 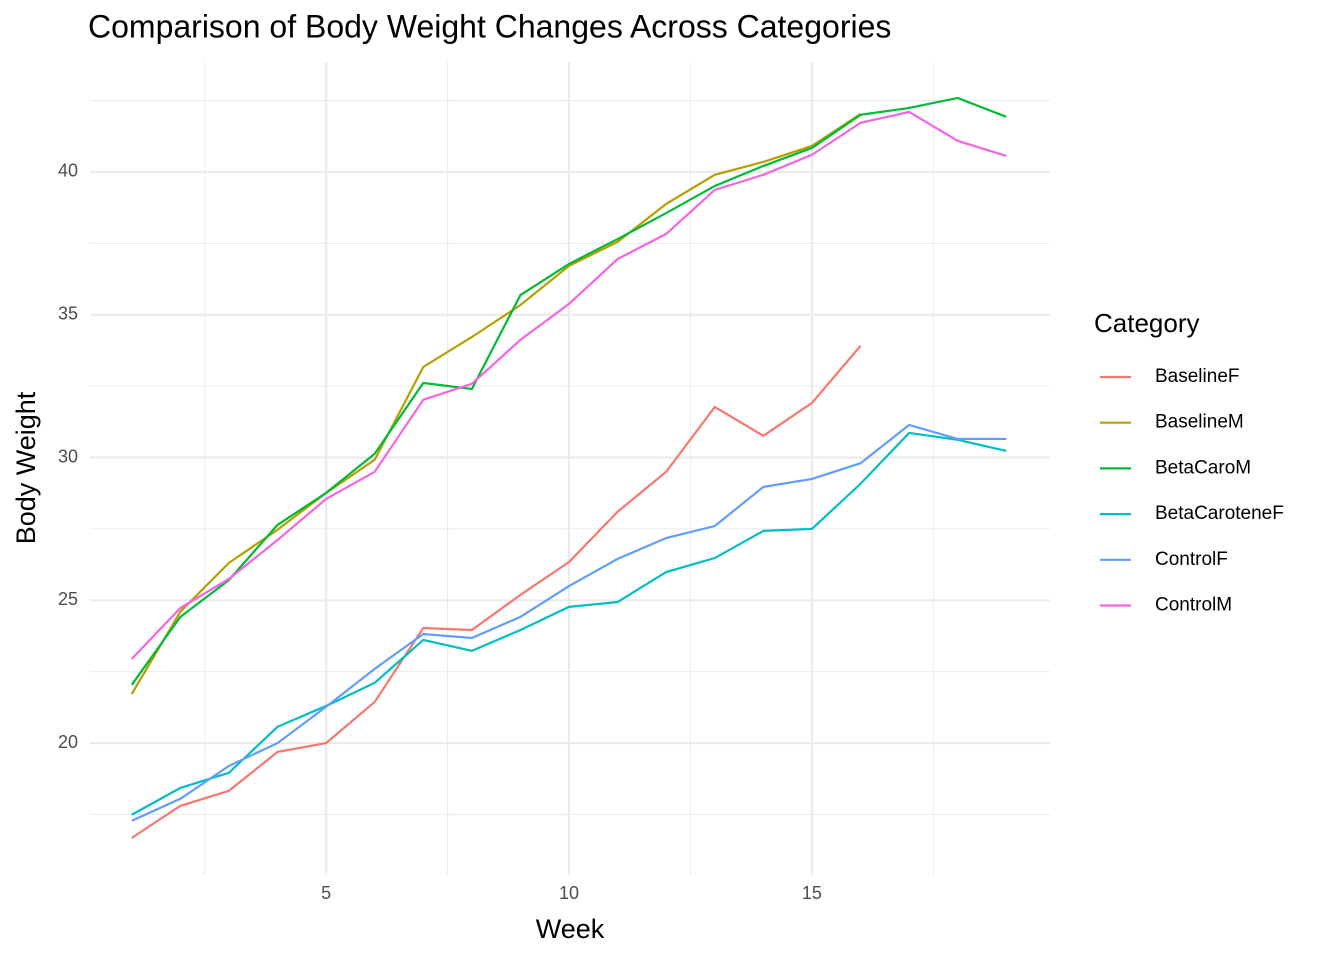 I want to click on y-tick-label: 30, so click(x=68, y=456).